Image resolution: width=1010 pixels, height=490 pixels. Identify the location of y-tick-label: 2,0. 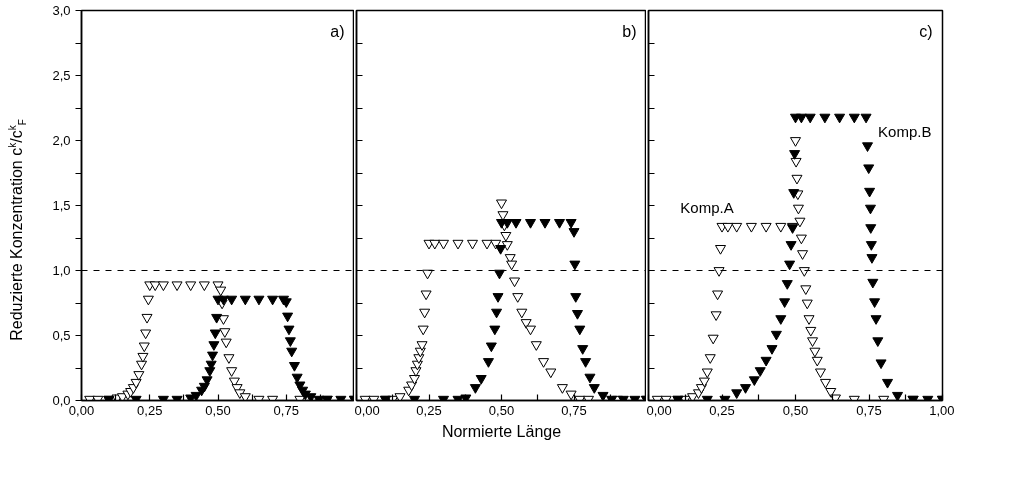
(61, 140).